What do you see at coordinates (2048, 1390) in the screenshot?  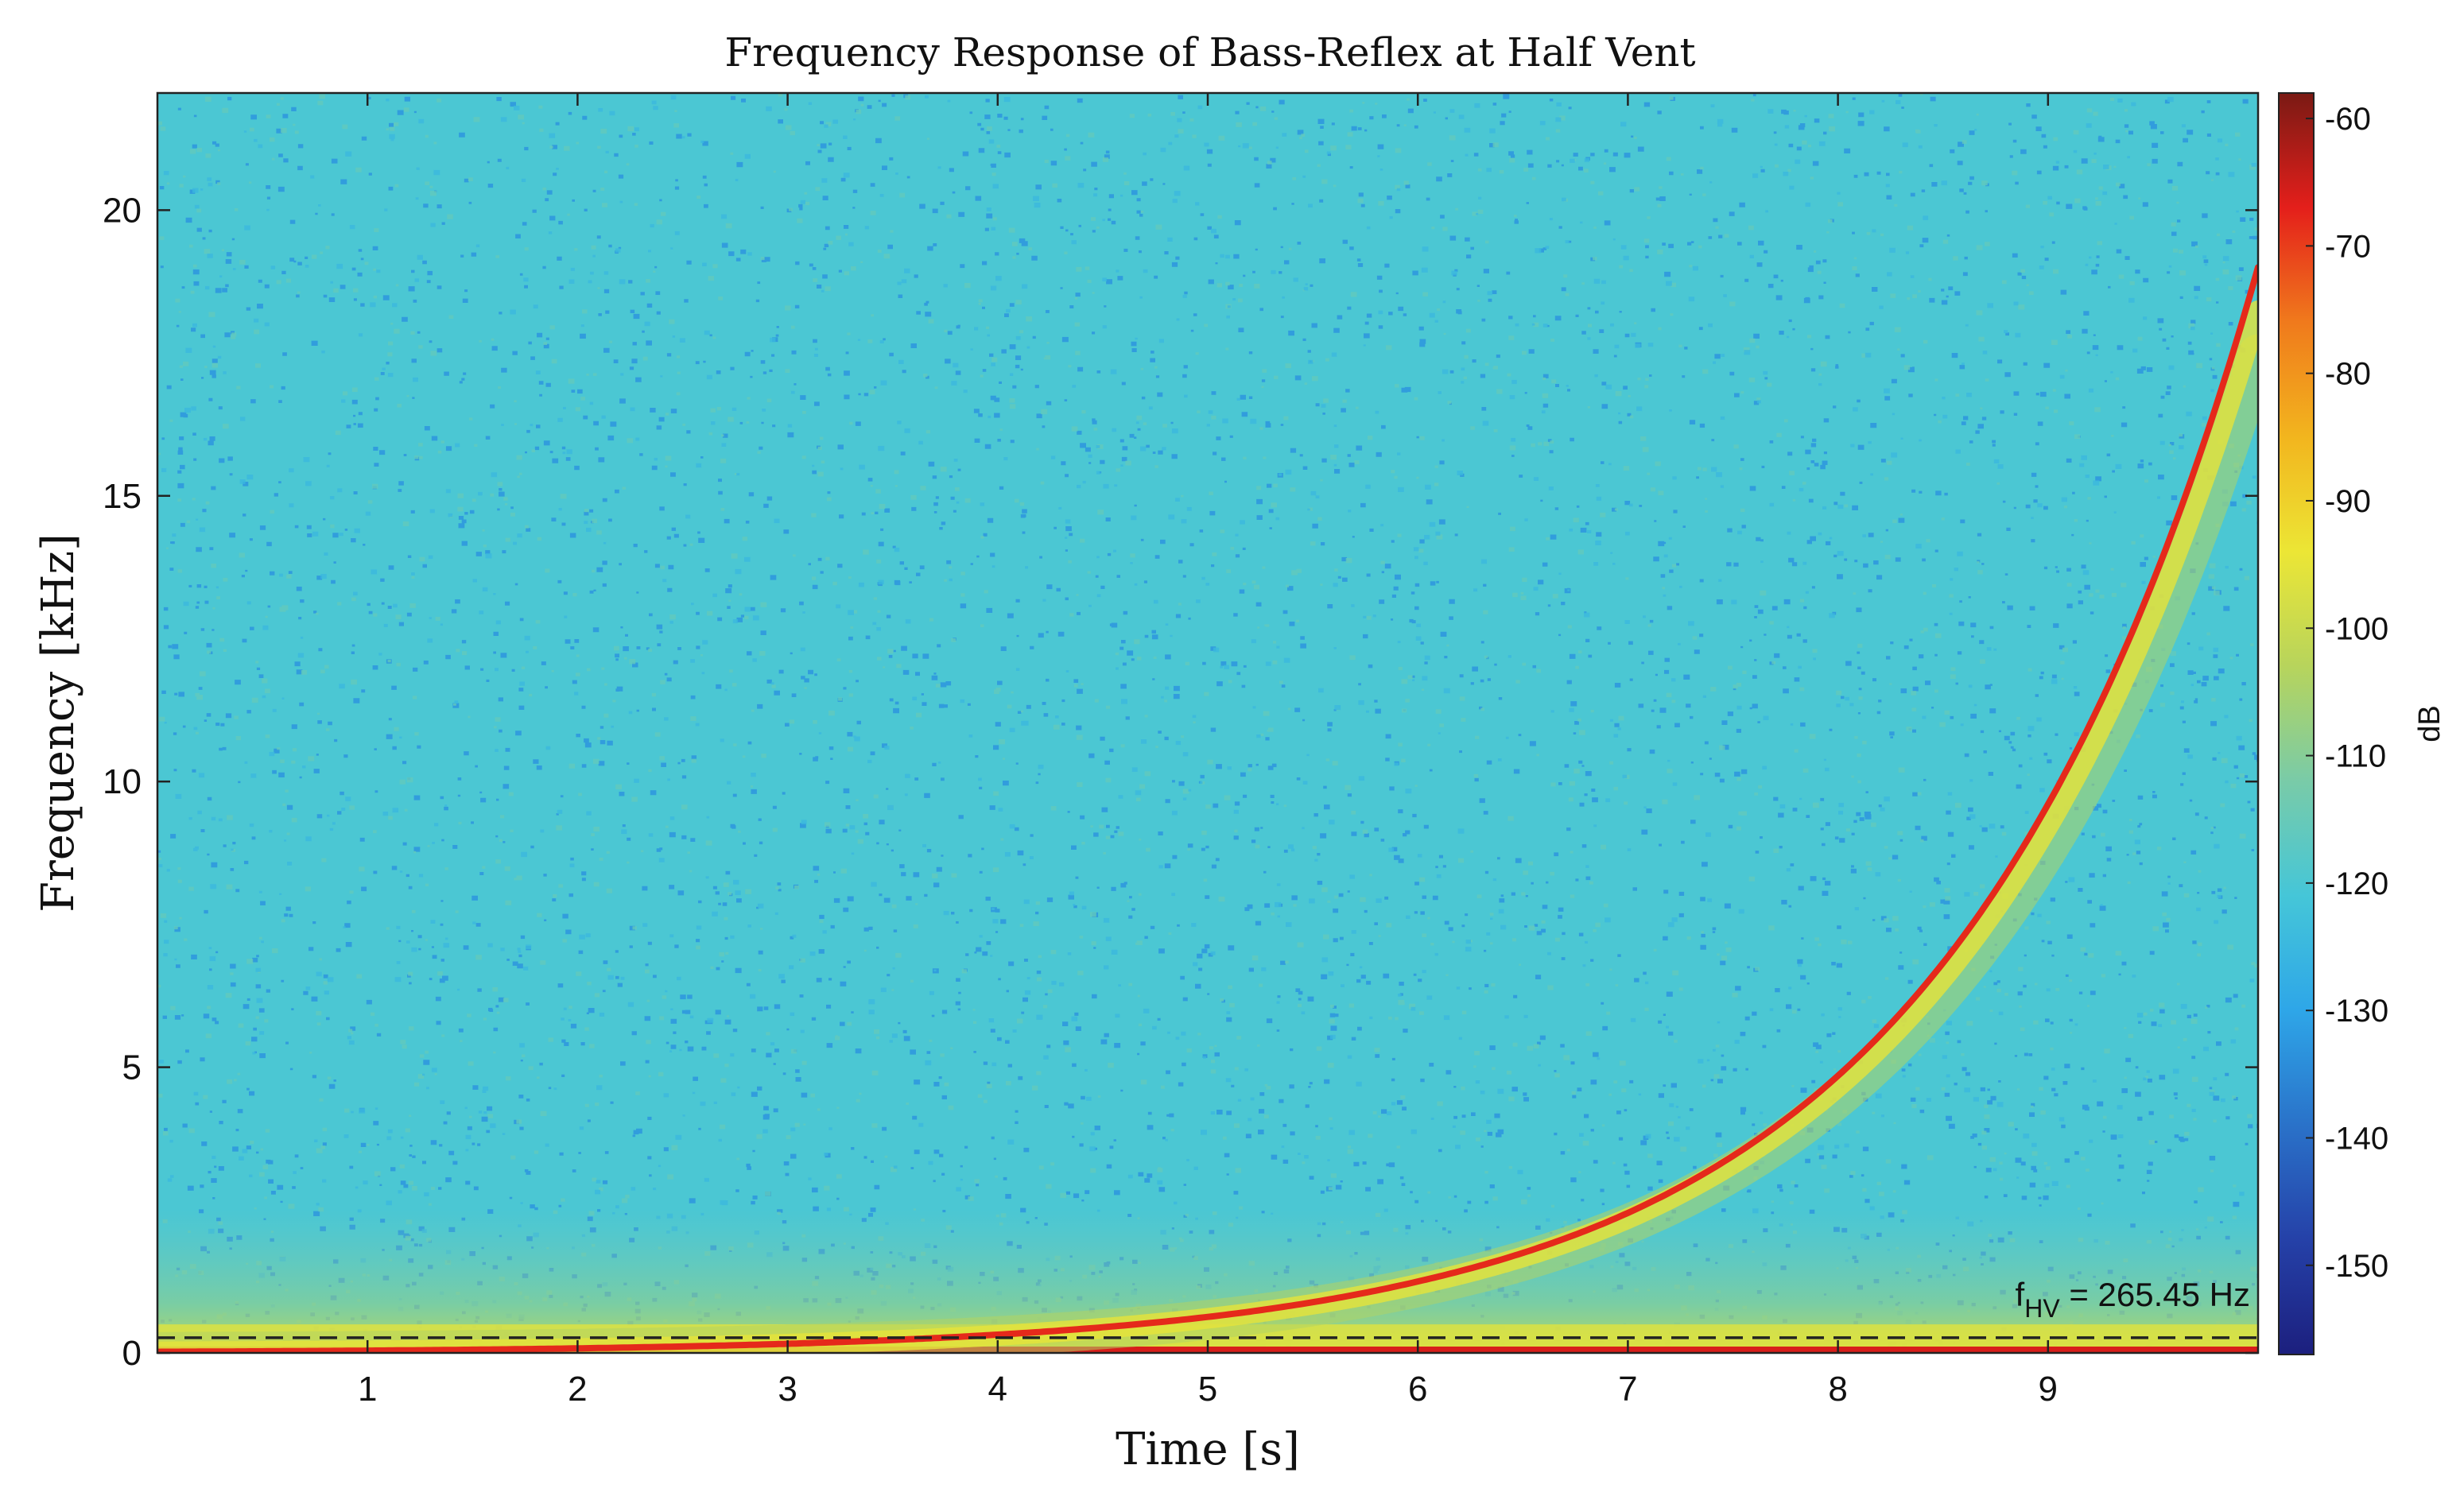 I see `x-tick-label: 9` at bounding box center [2048, 1390].